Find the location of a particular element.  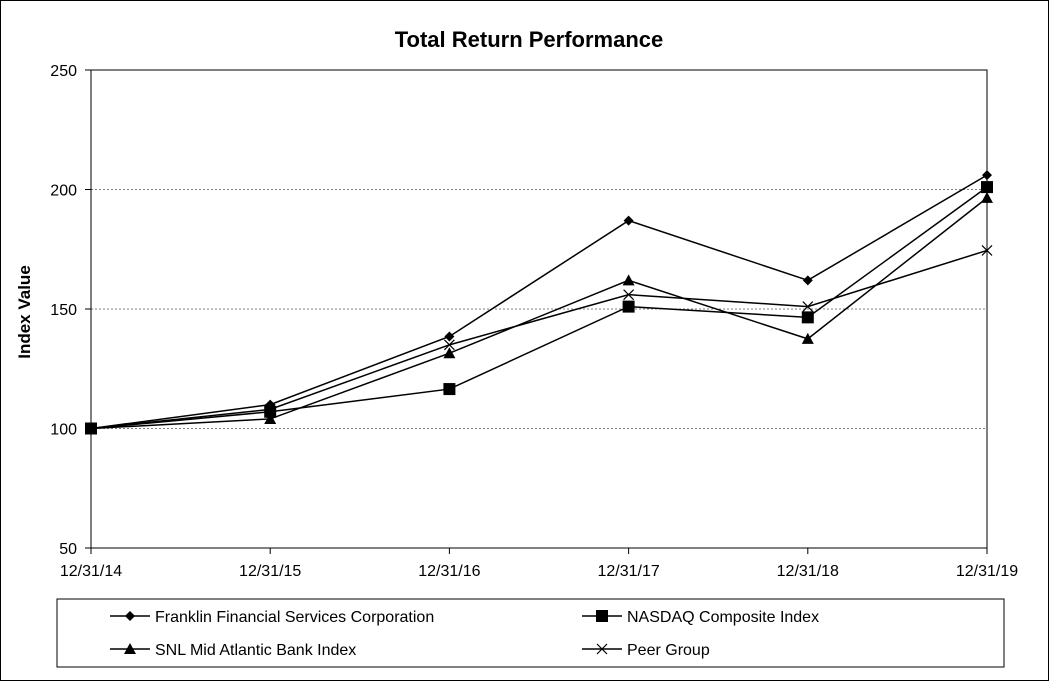

legend is located at coordinates (530, 633).